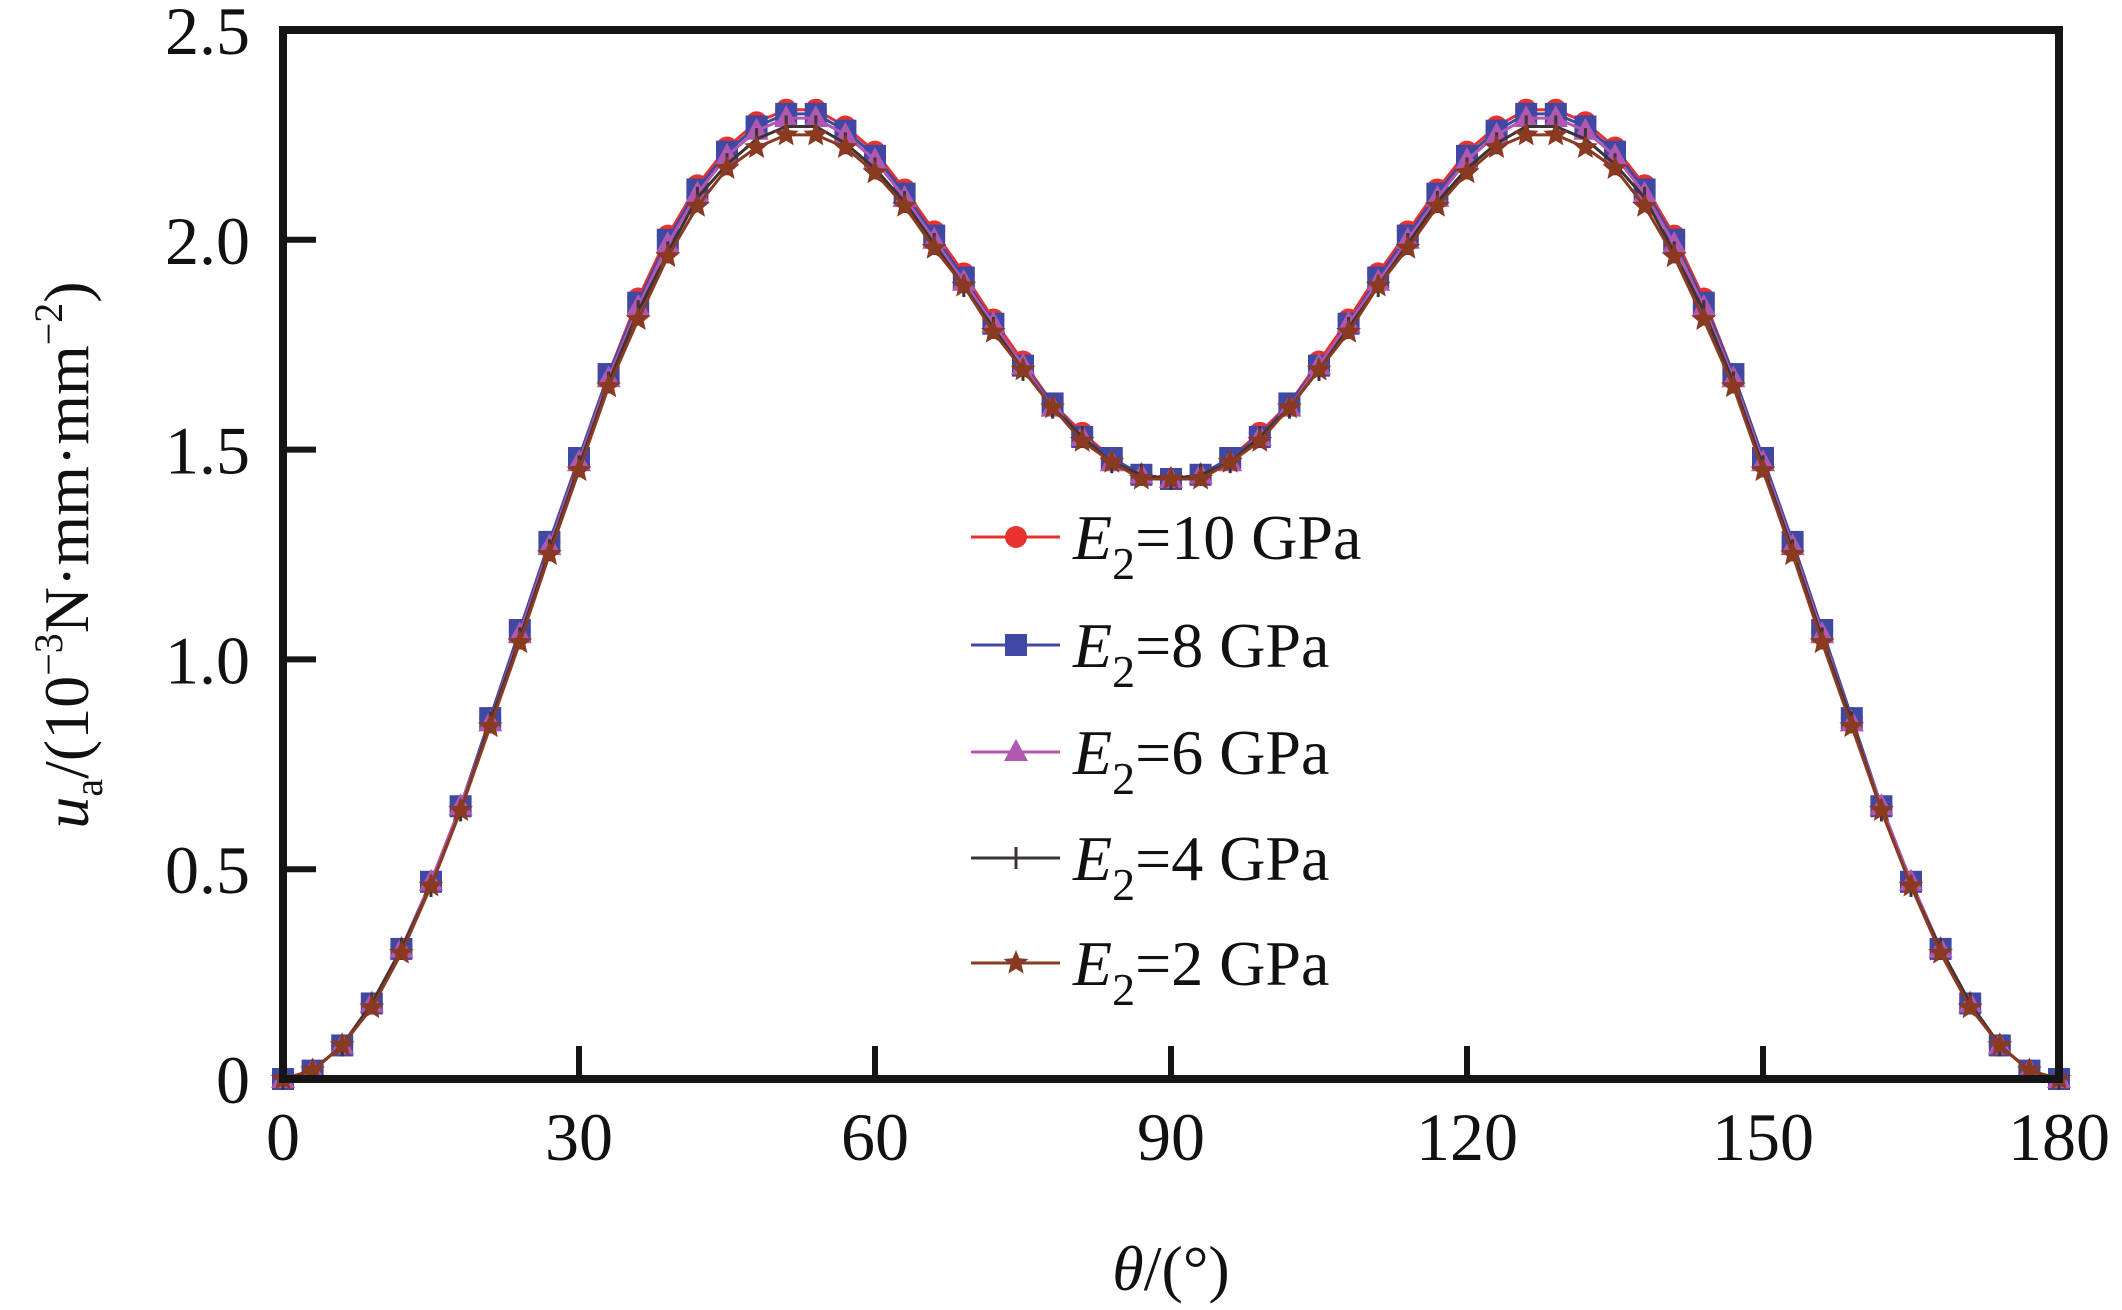  I want to click on x-tick-label: 150, so click(1763, 1137).